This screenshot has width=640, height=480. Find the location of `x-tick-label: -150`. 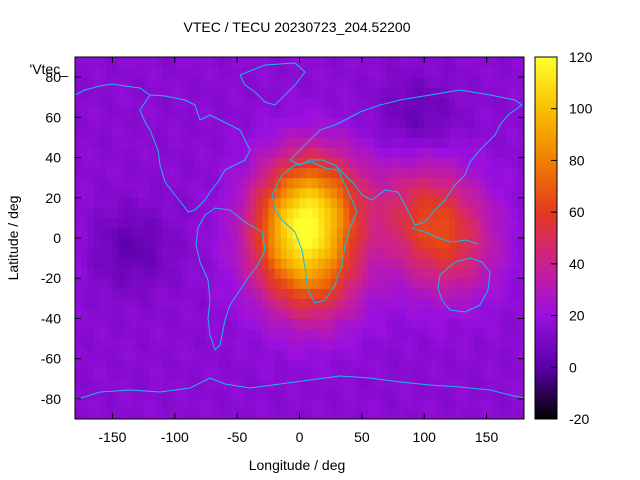

x-tick-label: -150 is located at coordinates (112, 437).